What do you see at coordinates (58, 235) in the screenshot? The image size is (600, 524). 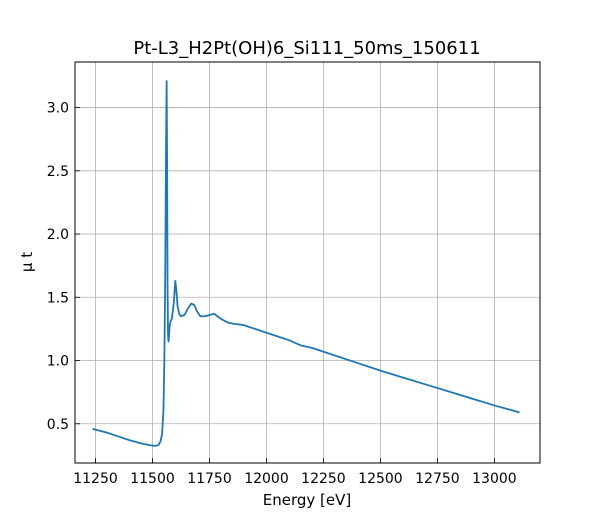 I see `y-tick-label: 2.0` at bounding box center [58, 235].